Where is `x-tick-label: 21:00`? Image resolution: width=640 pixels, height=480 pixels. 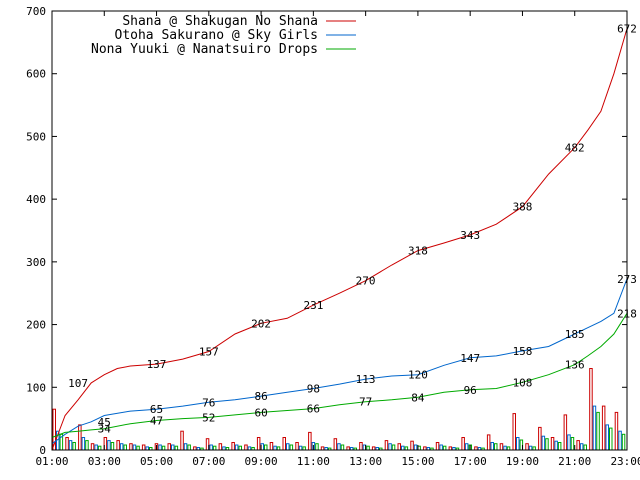 x-tick-label: 21:00 is located at coordinates (574, 461).